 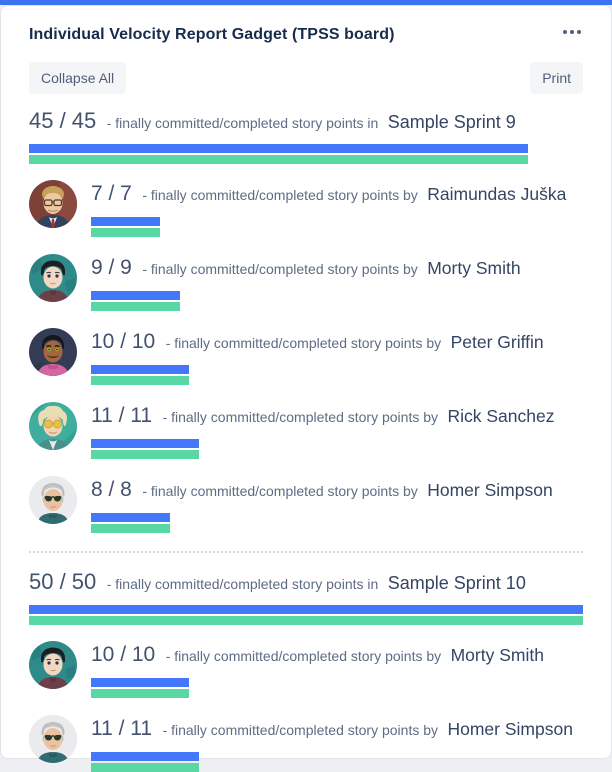 I want to click on person-points-value: 7 / 7, so click(x=111, y=193).